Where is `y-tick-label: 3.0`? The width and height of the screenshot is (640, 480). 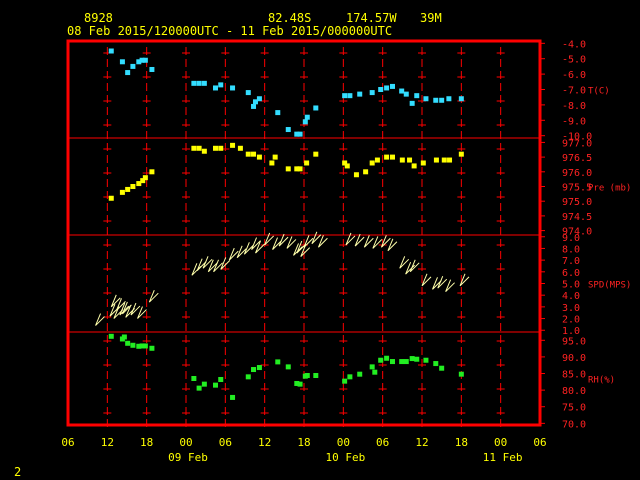 y-tick-label: 3.0 is located at coordinates (571, 308).